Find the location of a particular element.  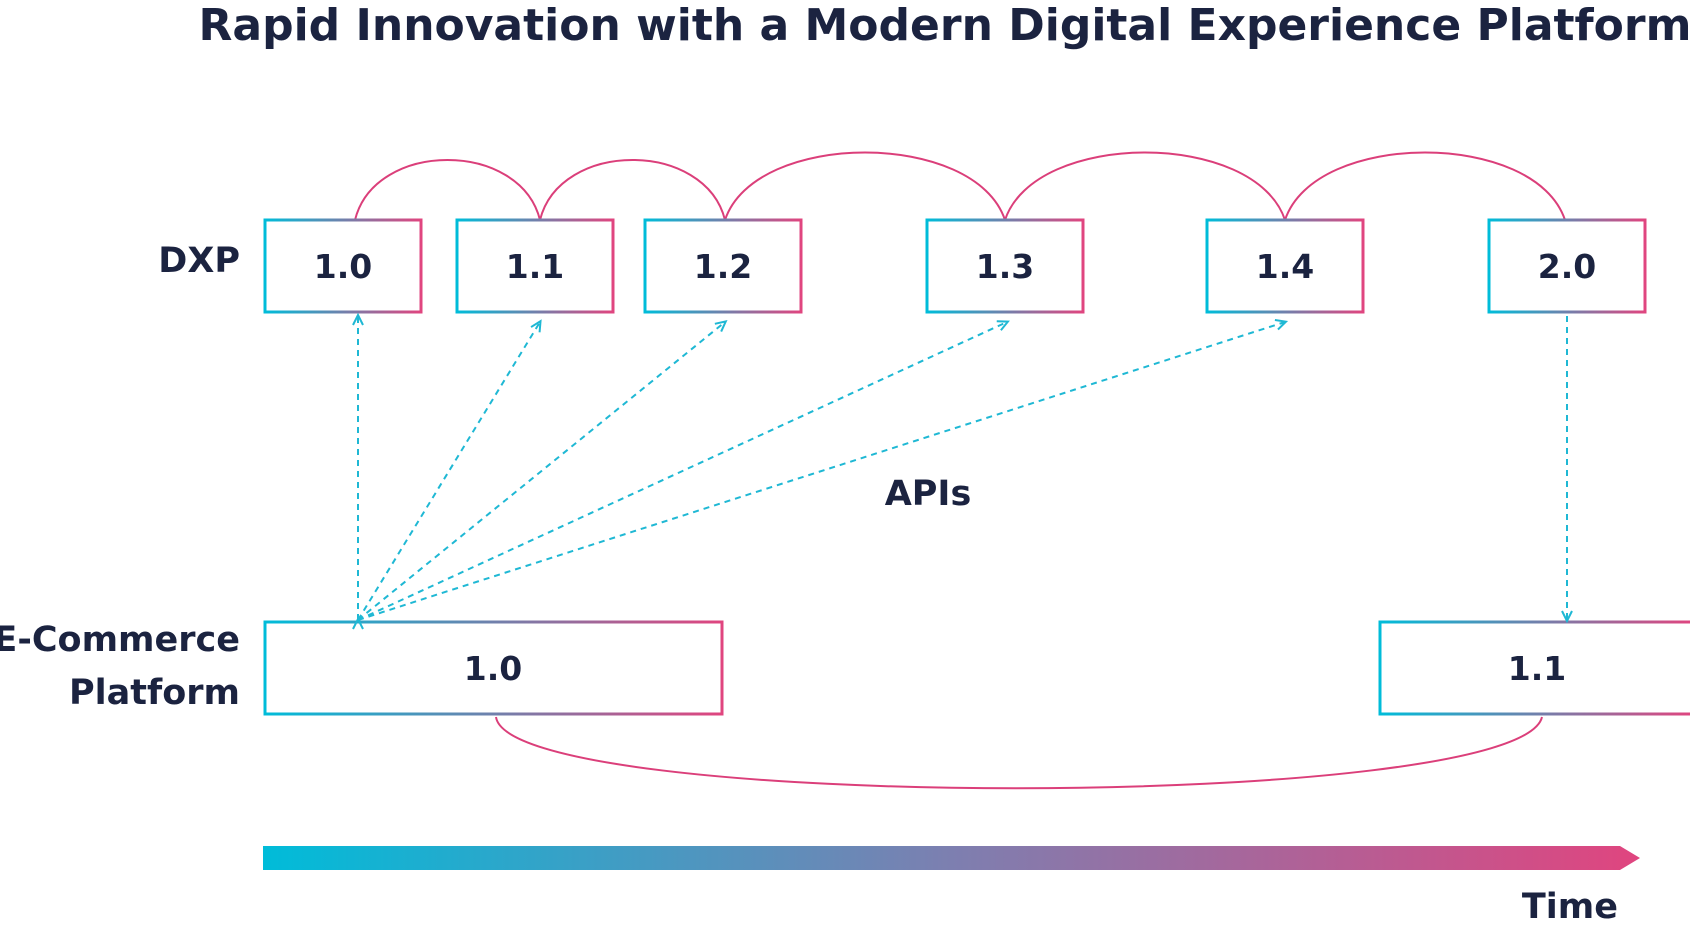

ecommerce-version-label: 1.0 is located at coordinates (493, 668).